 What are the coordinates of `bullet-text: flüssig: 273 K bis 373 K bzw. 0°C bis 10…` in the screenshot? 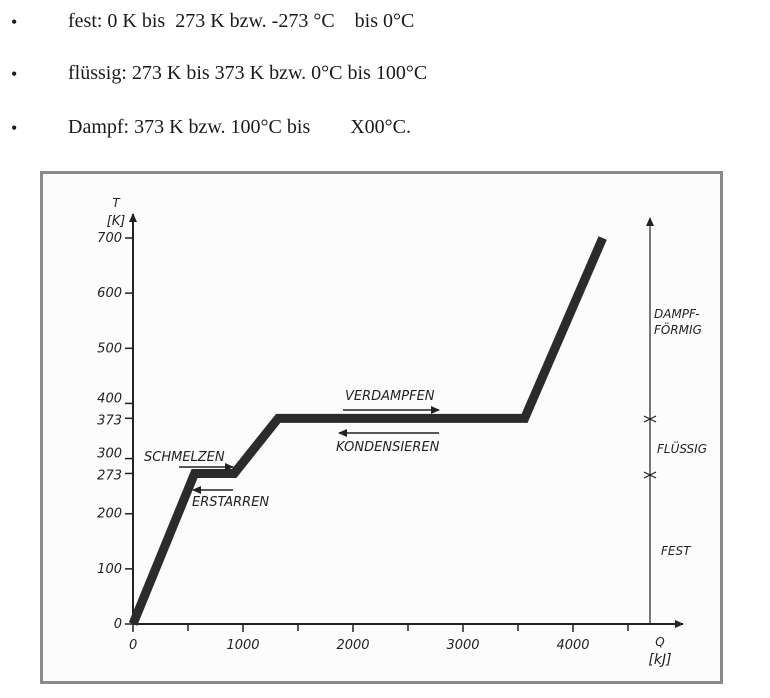 It's located at (248, 73).